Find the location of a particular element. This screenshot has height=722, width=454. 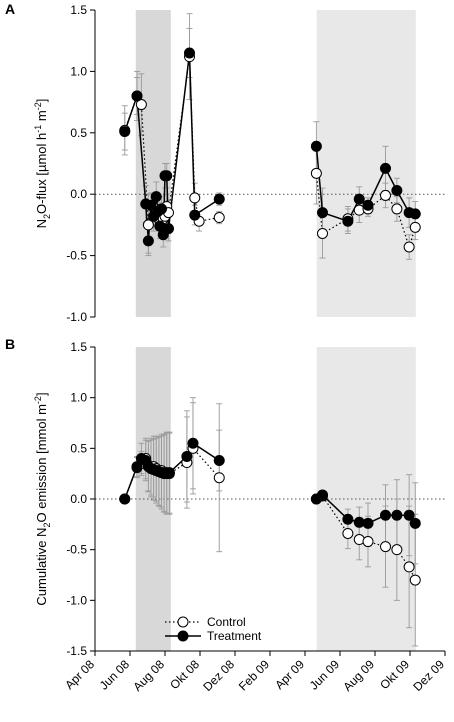

x-tick-label: Feb 09 is located at coordinates (254, 675).